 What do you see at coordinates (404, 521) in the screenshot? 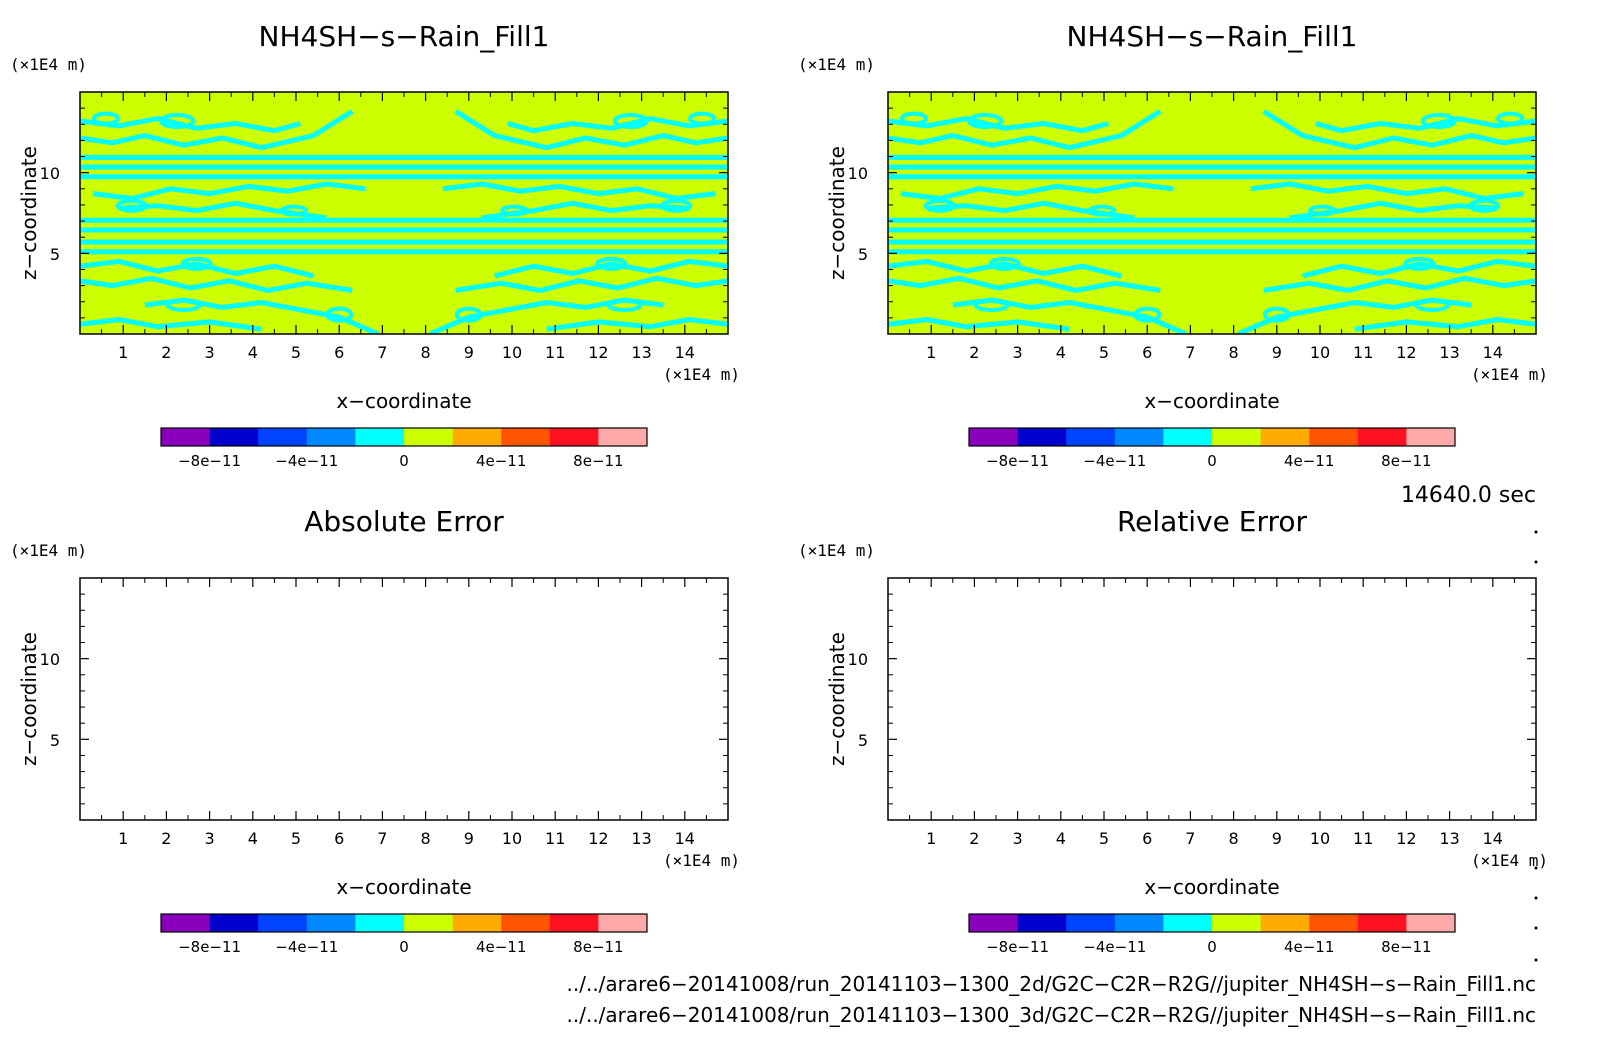
I see `panel-title: Absolute Error` at bounding box center [404, 521].